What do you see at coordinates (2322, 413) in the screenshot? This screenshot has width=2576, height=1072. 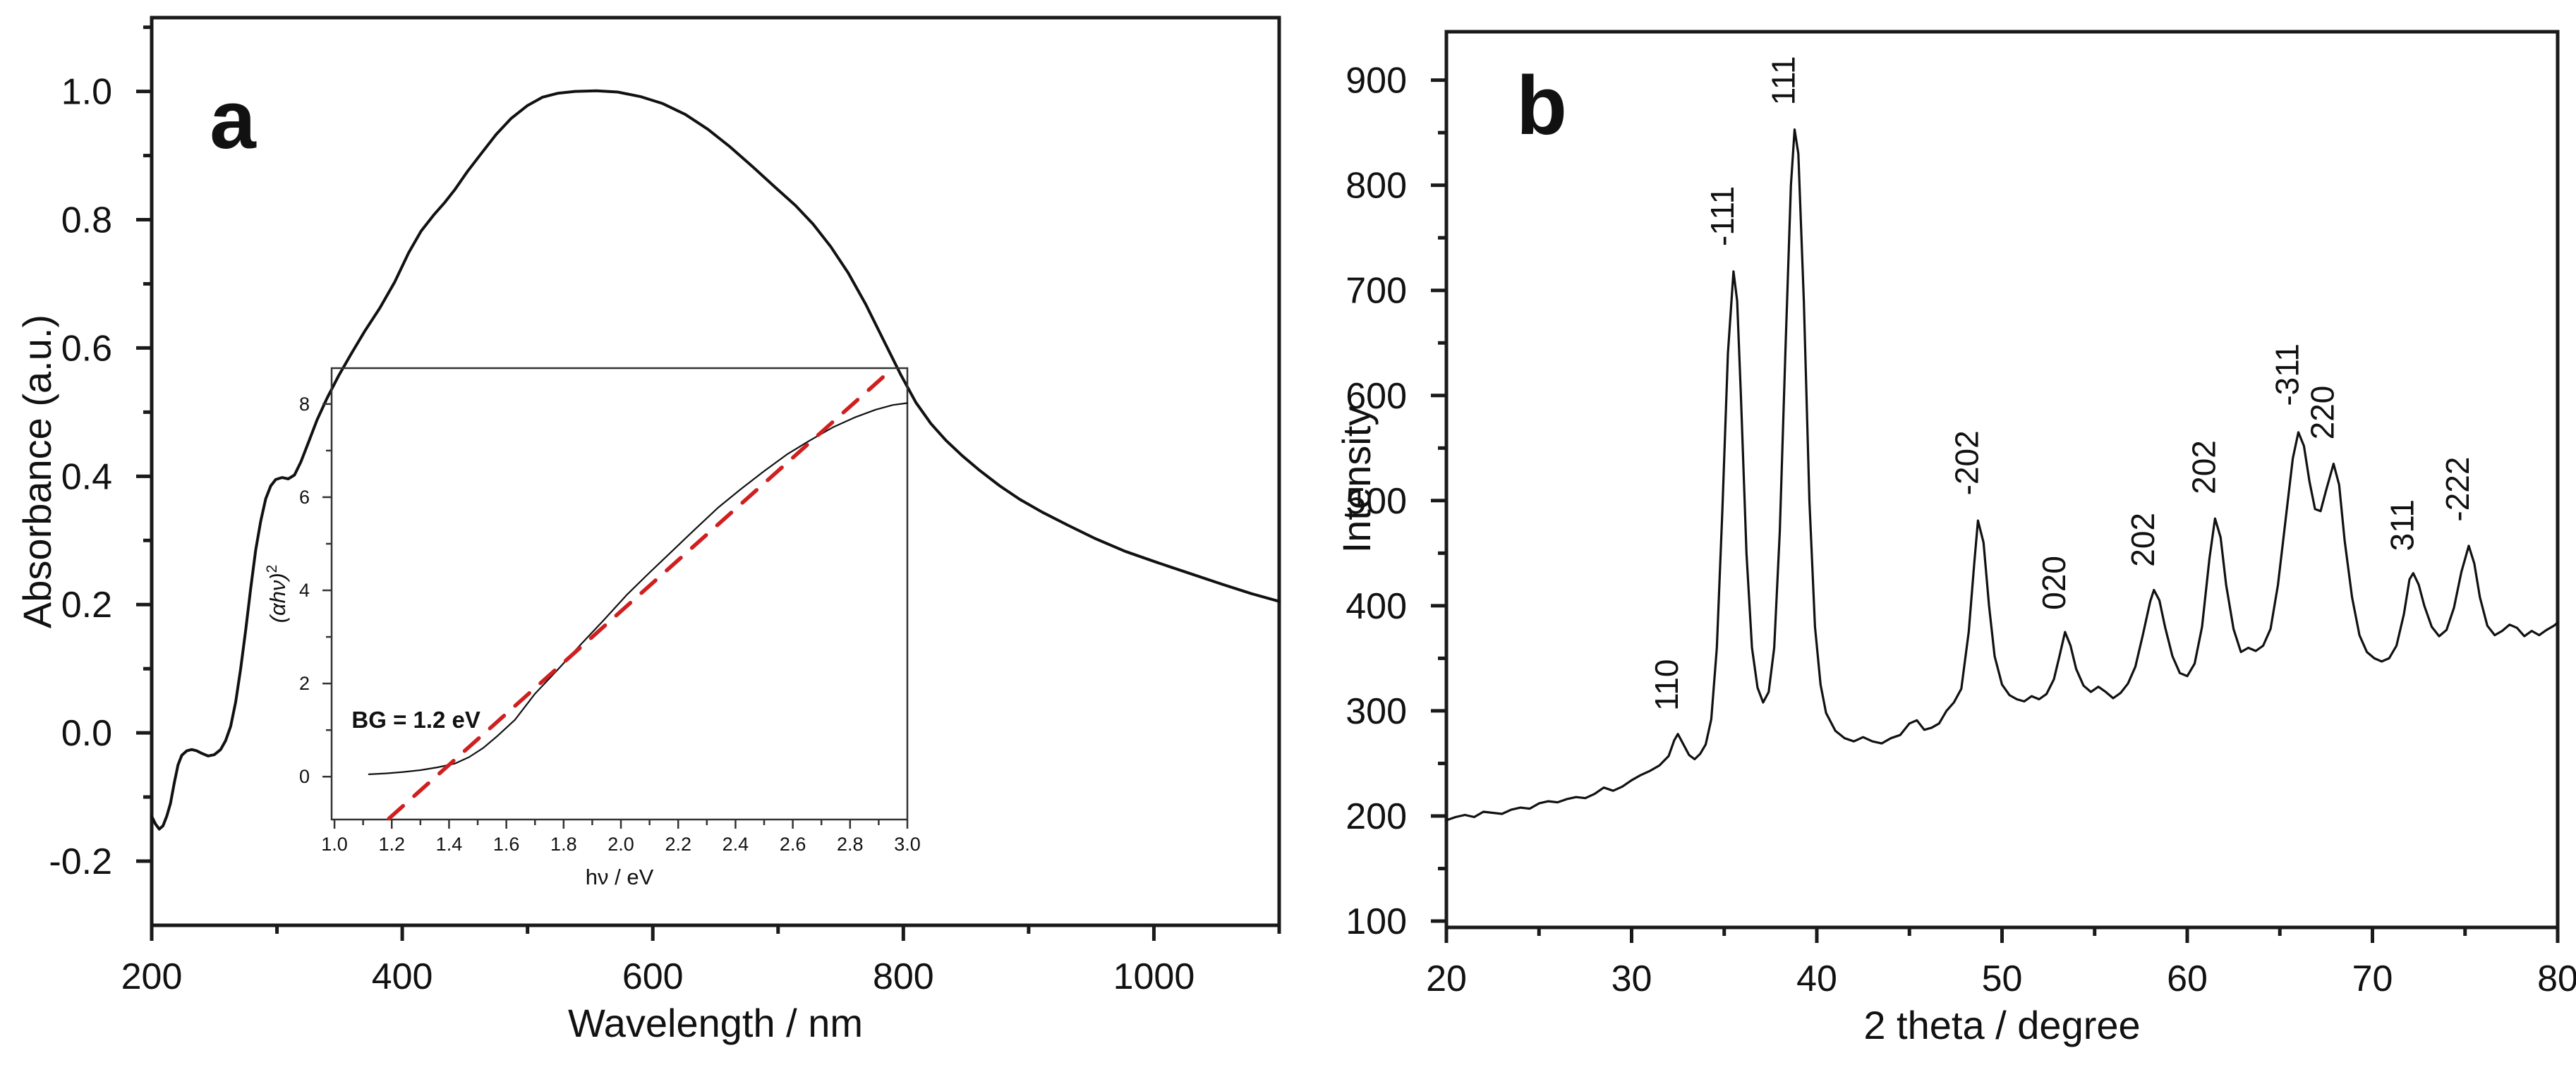 I see `peak-label-220: 220` at bounding box center [2322, 413].